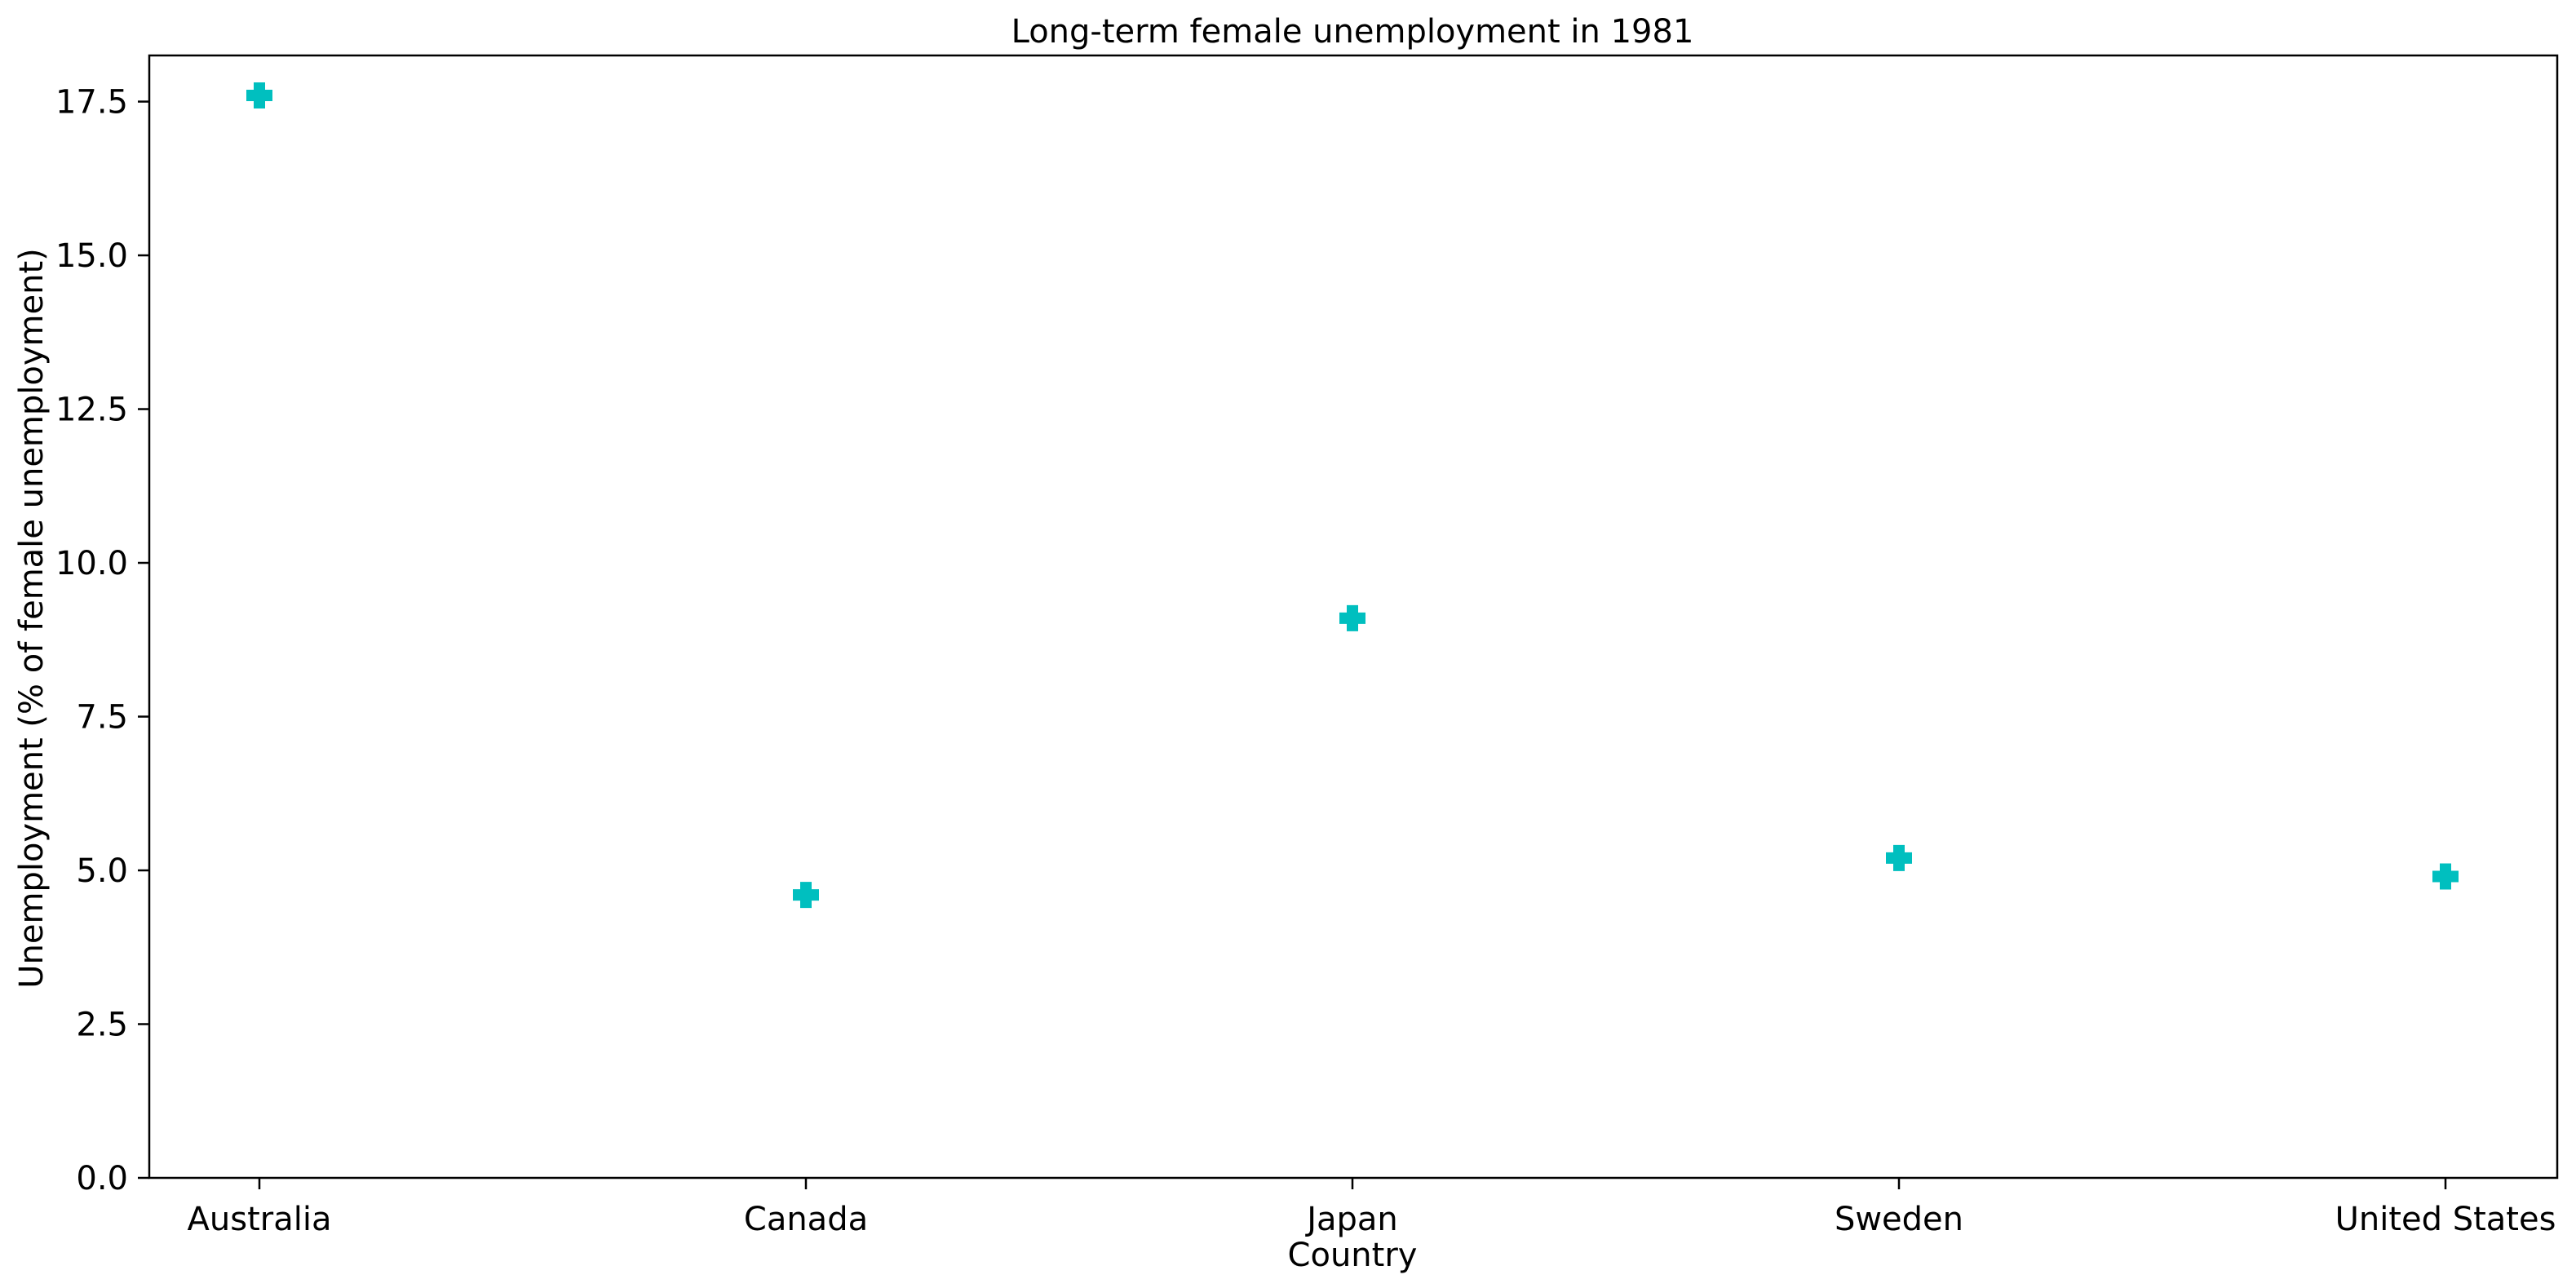  What do you see at coordinates (91, 256) in the screenshot?
I see `y-tick-label: 15.0` at bounding box center [91, 256].